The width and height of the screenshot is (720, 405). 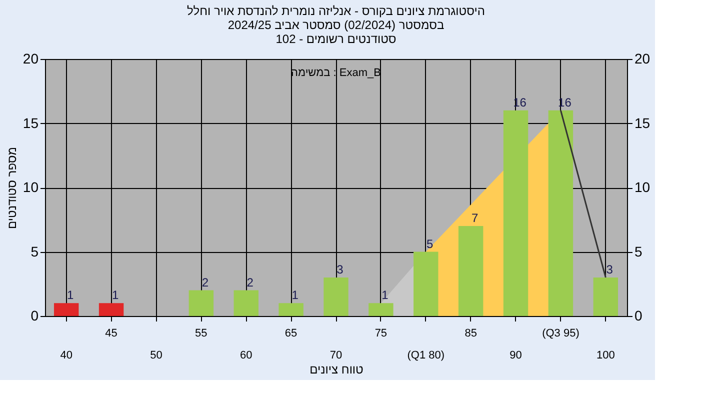 I want to click on text: בסמסטר (02/2024) סמסטר אביב 2024/25, so click(x=336, y=25).